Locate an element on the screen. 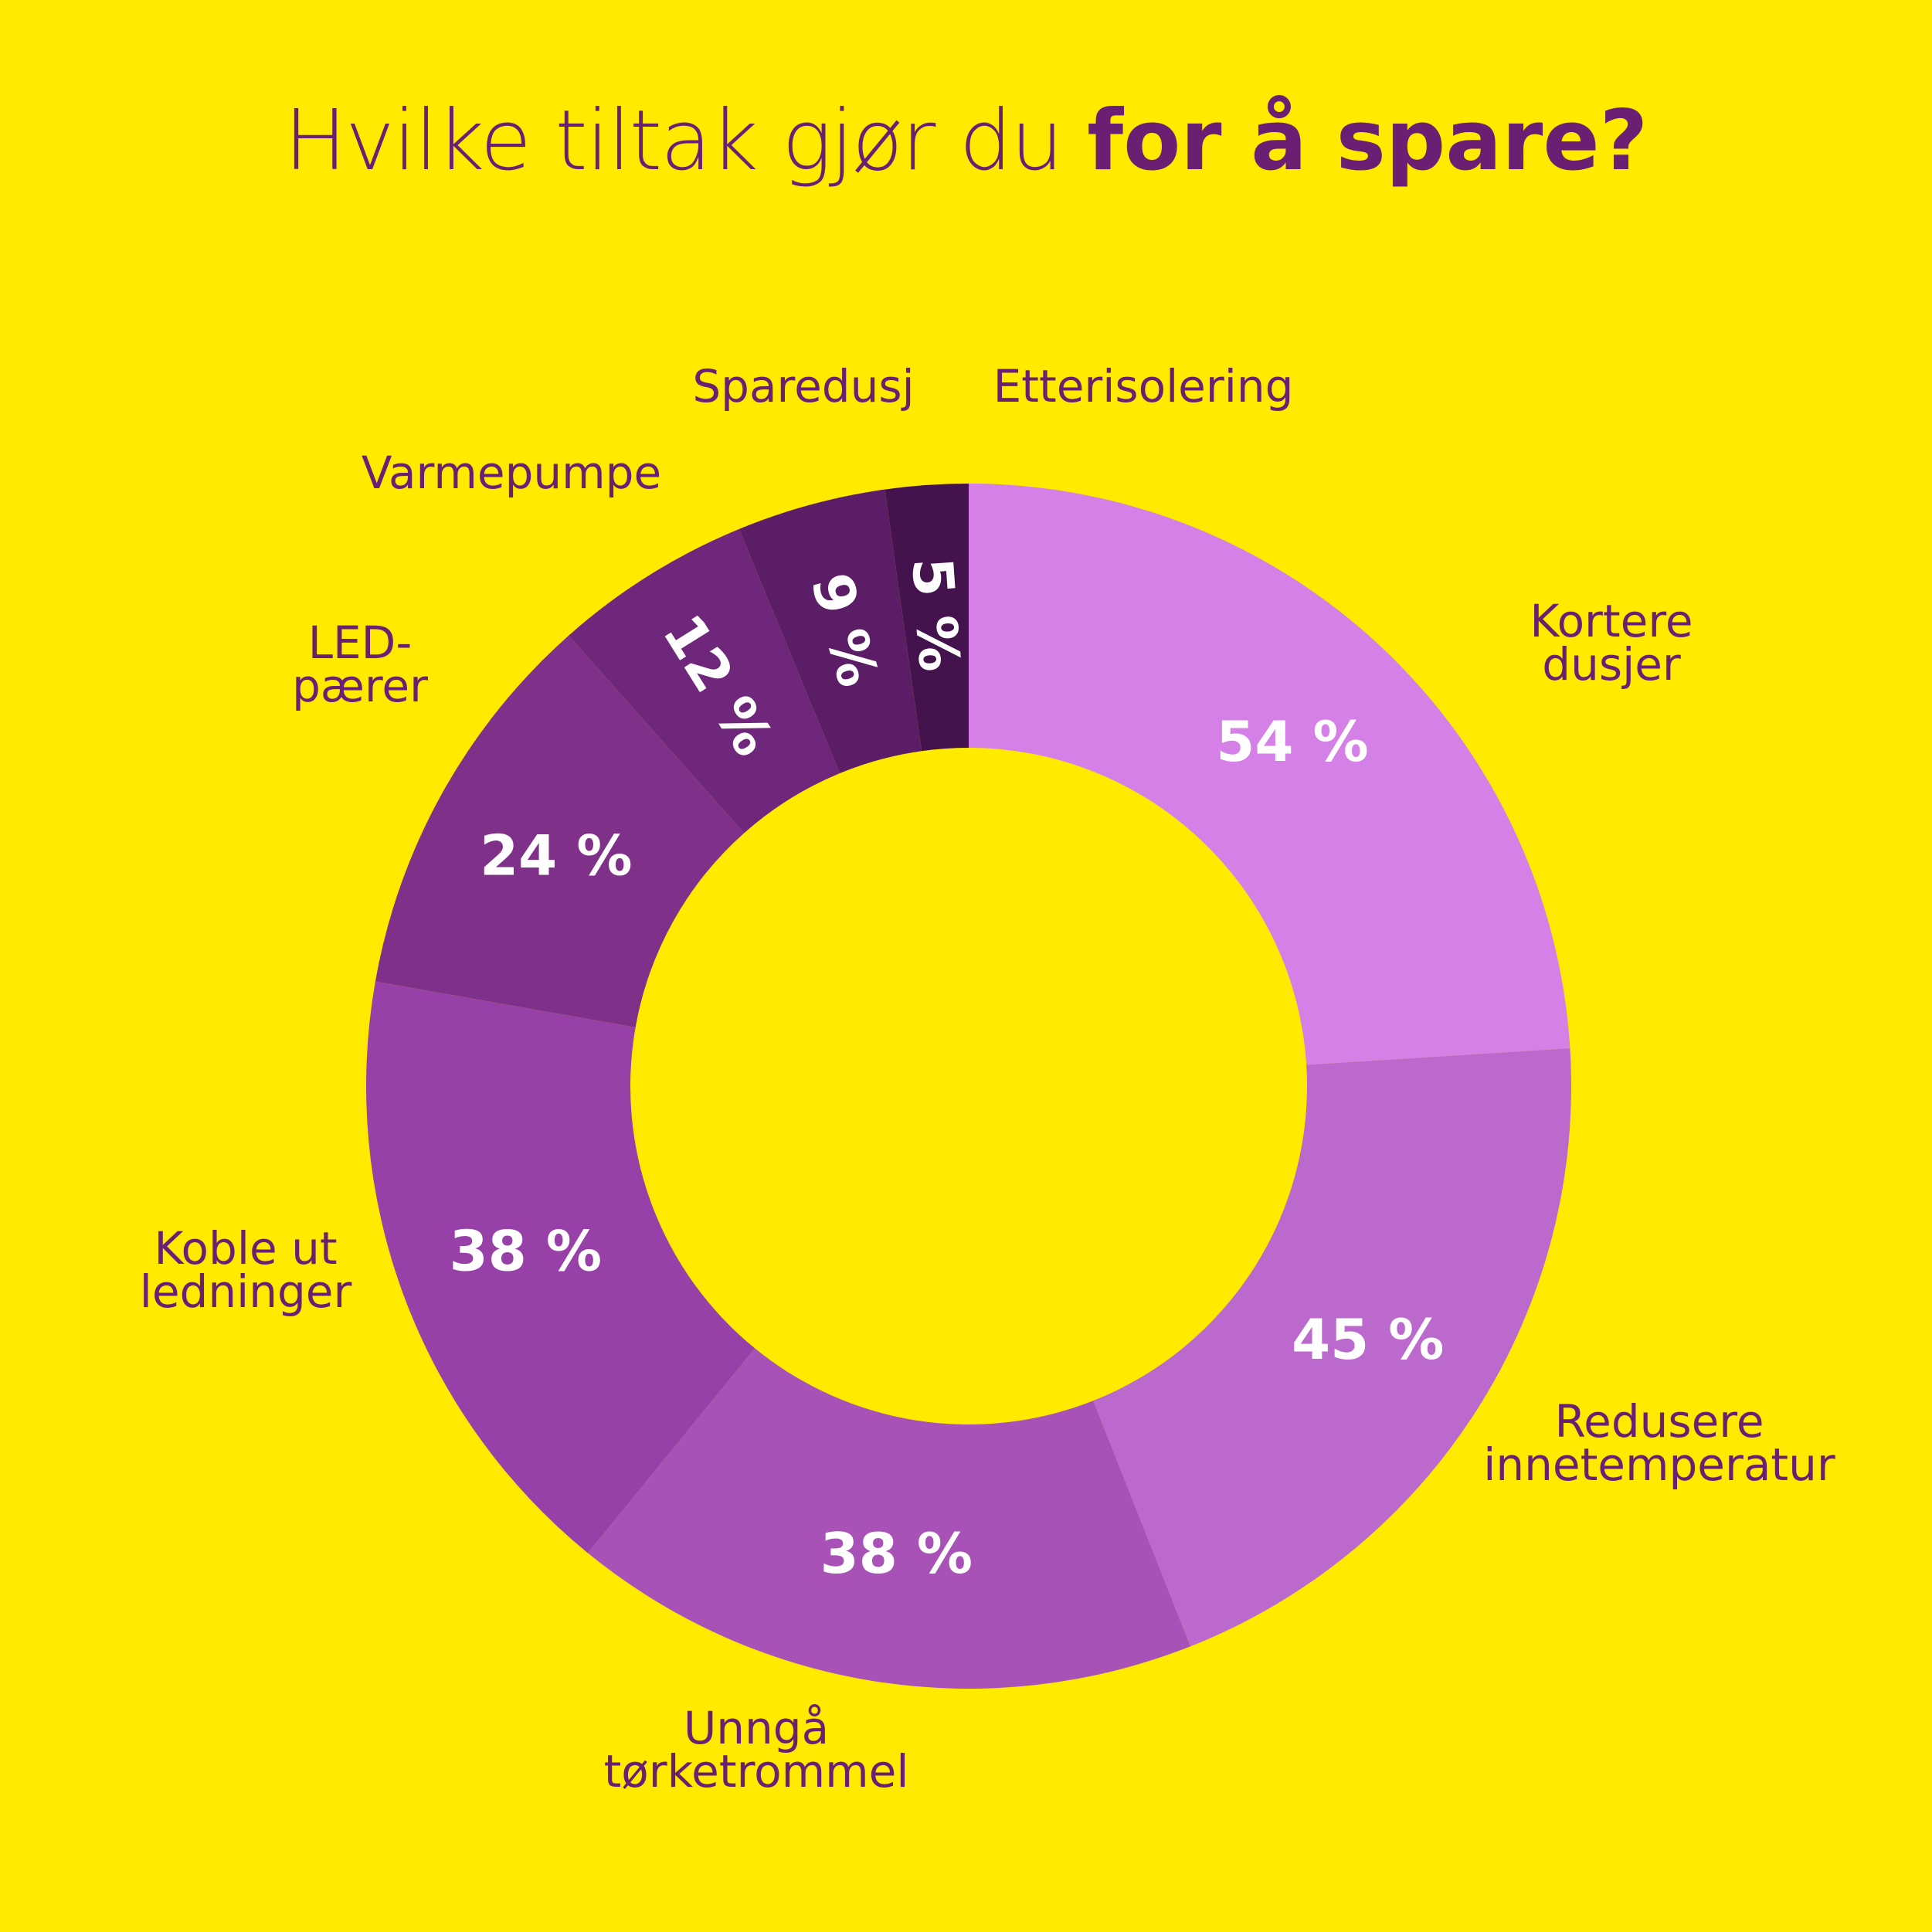  slice-led-pærer is located at coordinates (560, 831).